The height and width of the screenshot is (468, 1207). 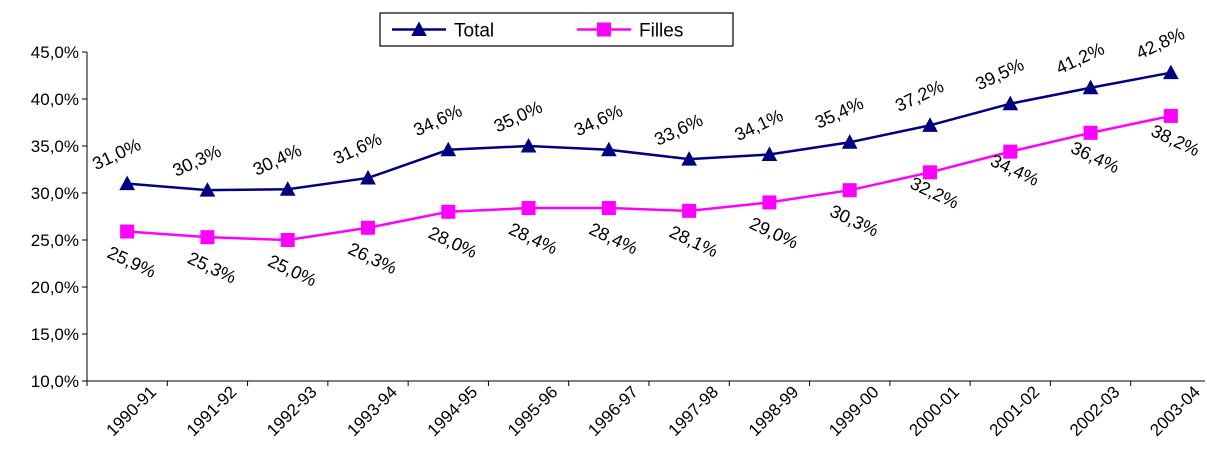 I want to click on data-label-total: 41,2%, so click(x=1080, y=58).